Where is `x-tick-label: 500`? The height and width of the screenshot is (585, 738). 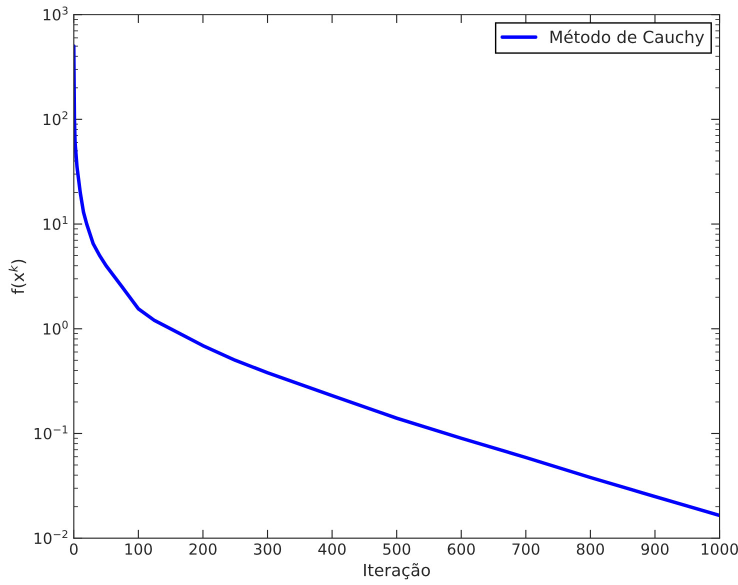
x-tick-label: 500 is located at coordinates (396, 549).